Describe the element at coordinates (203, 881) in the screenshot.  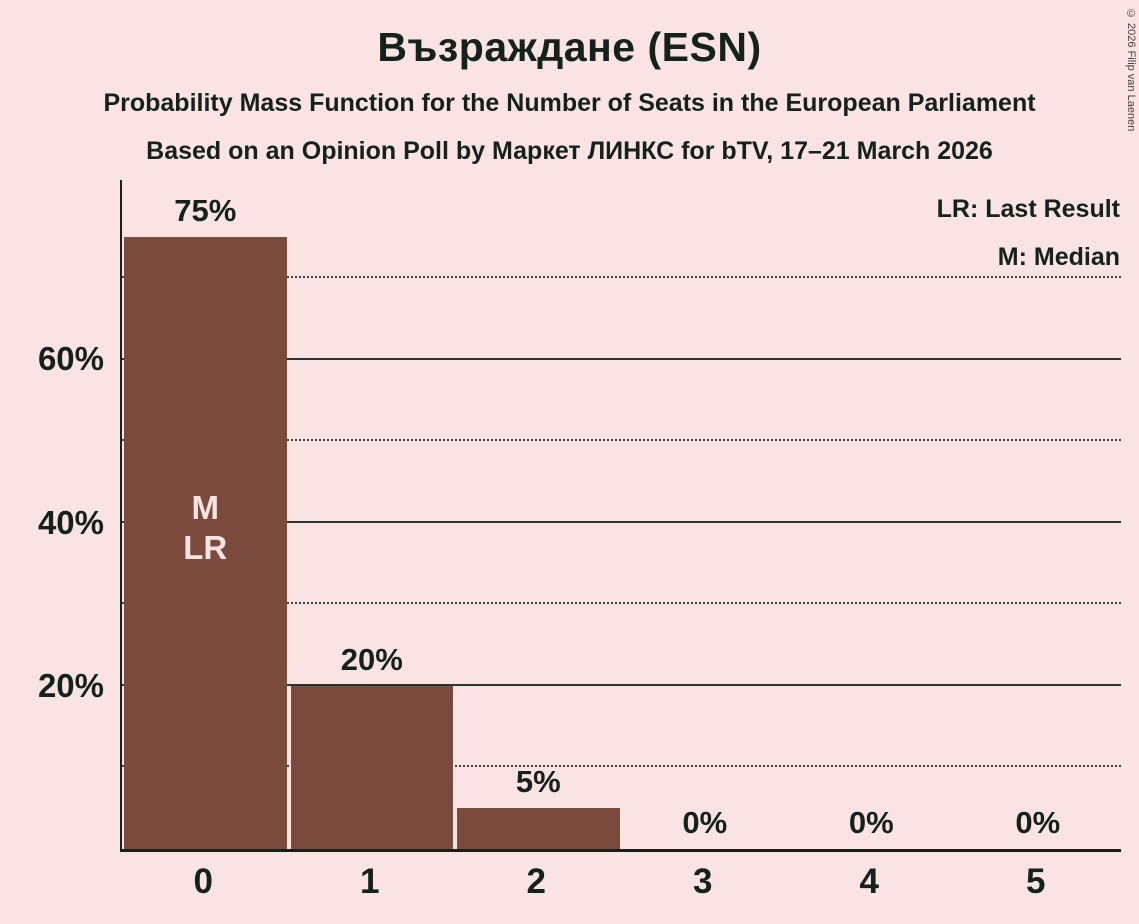
I see `x-tick-label: 0` at that location.